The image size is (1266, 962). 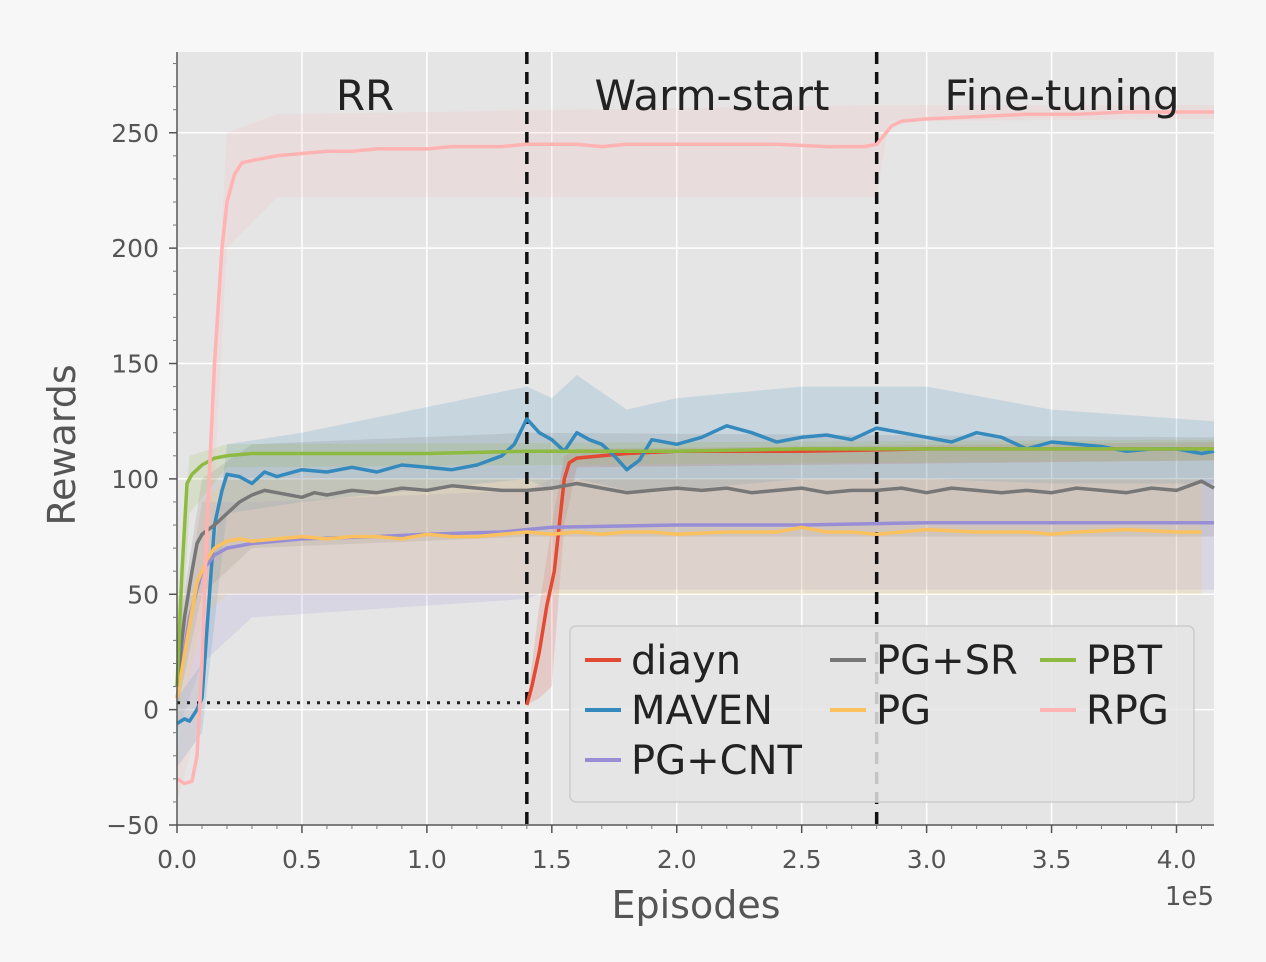 I want to click on x-tick-label: 0.5, so click(x=302, y=859).